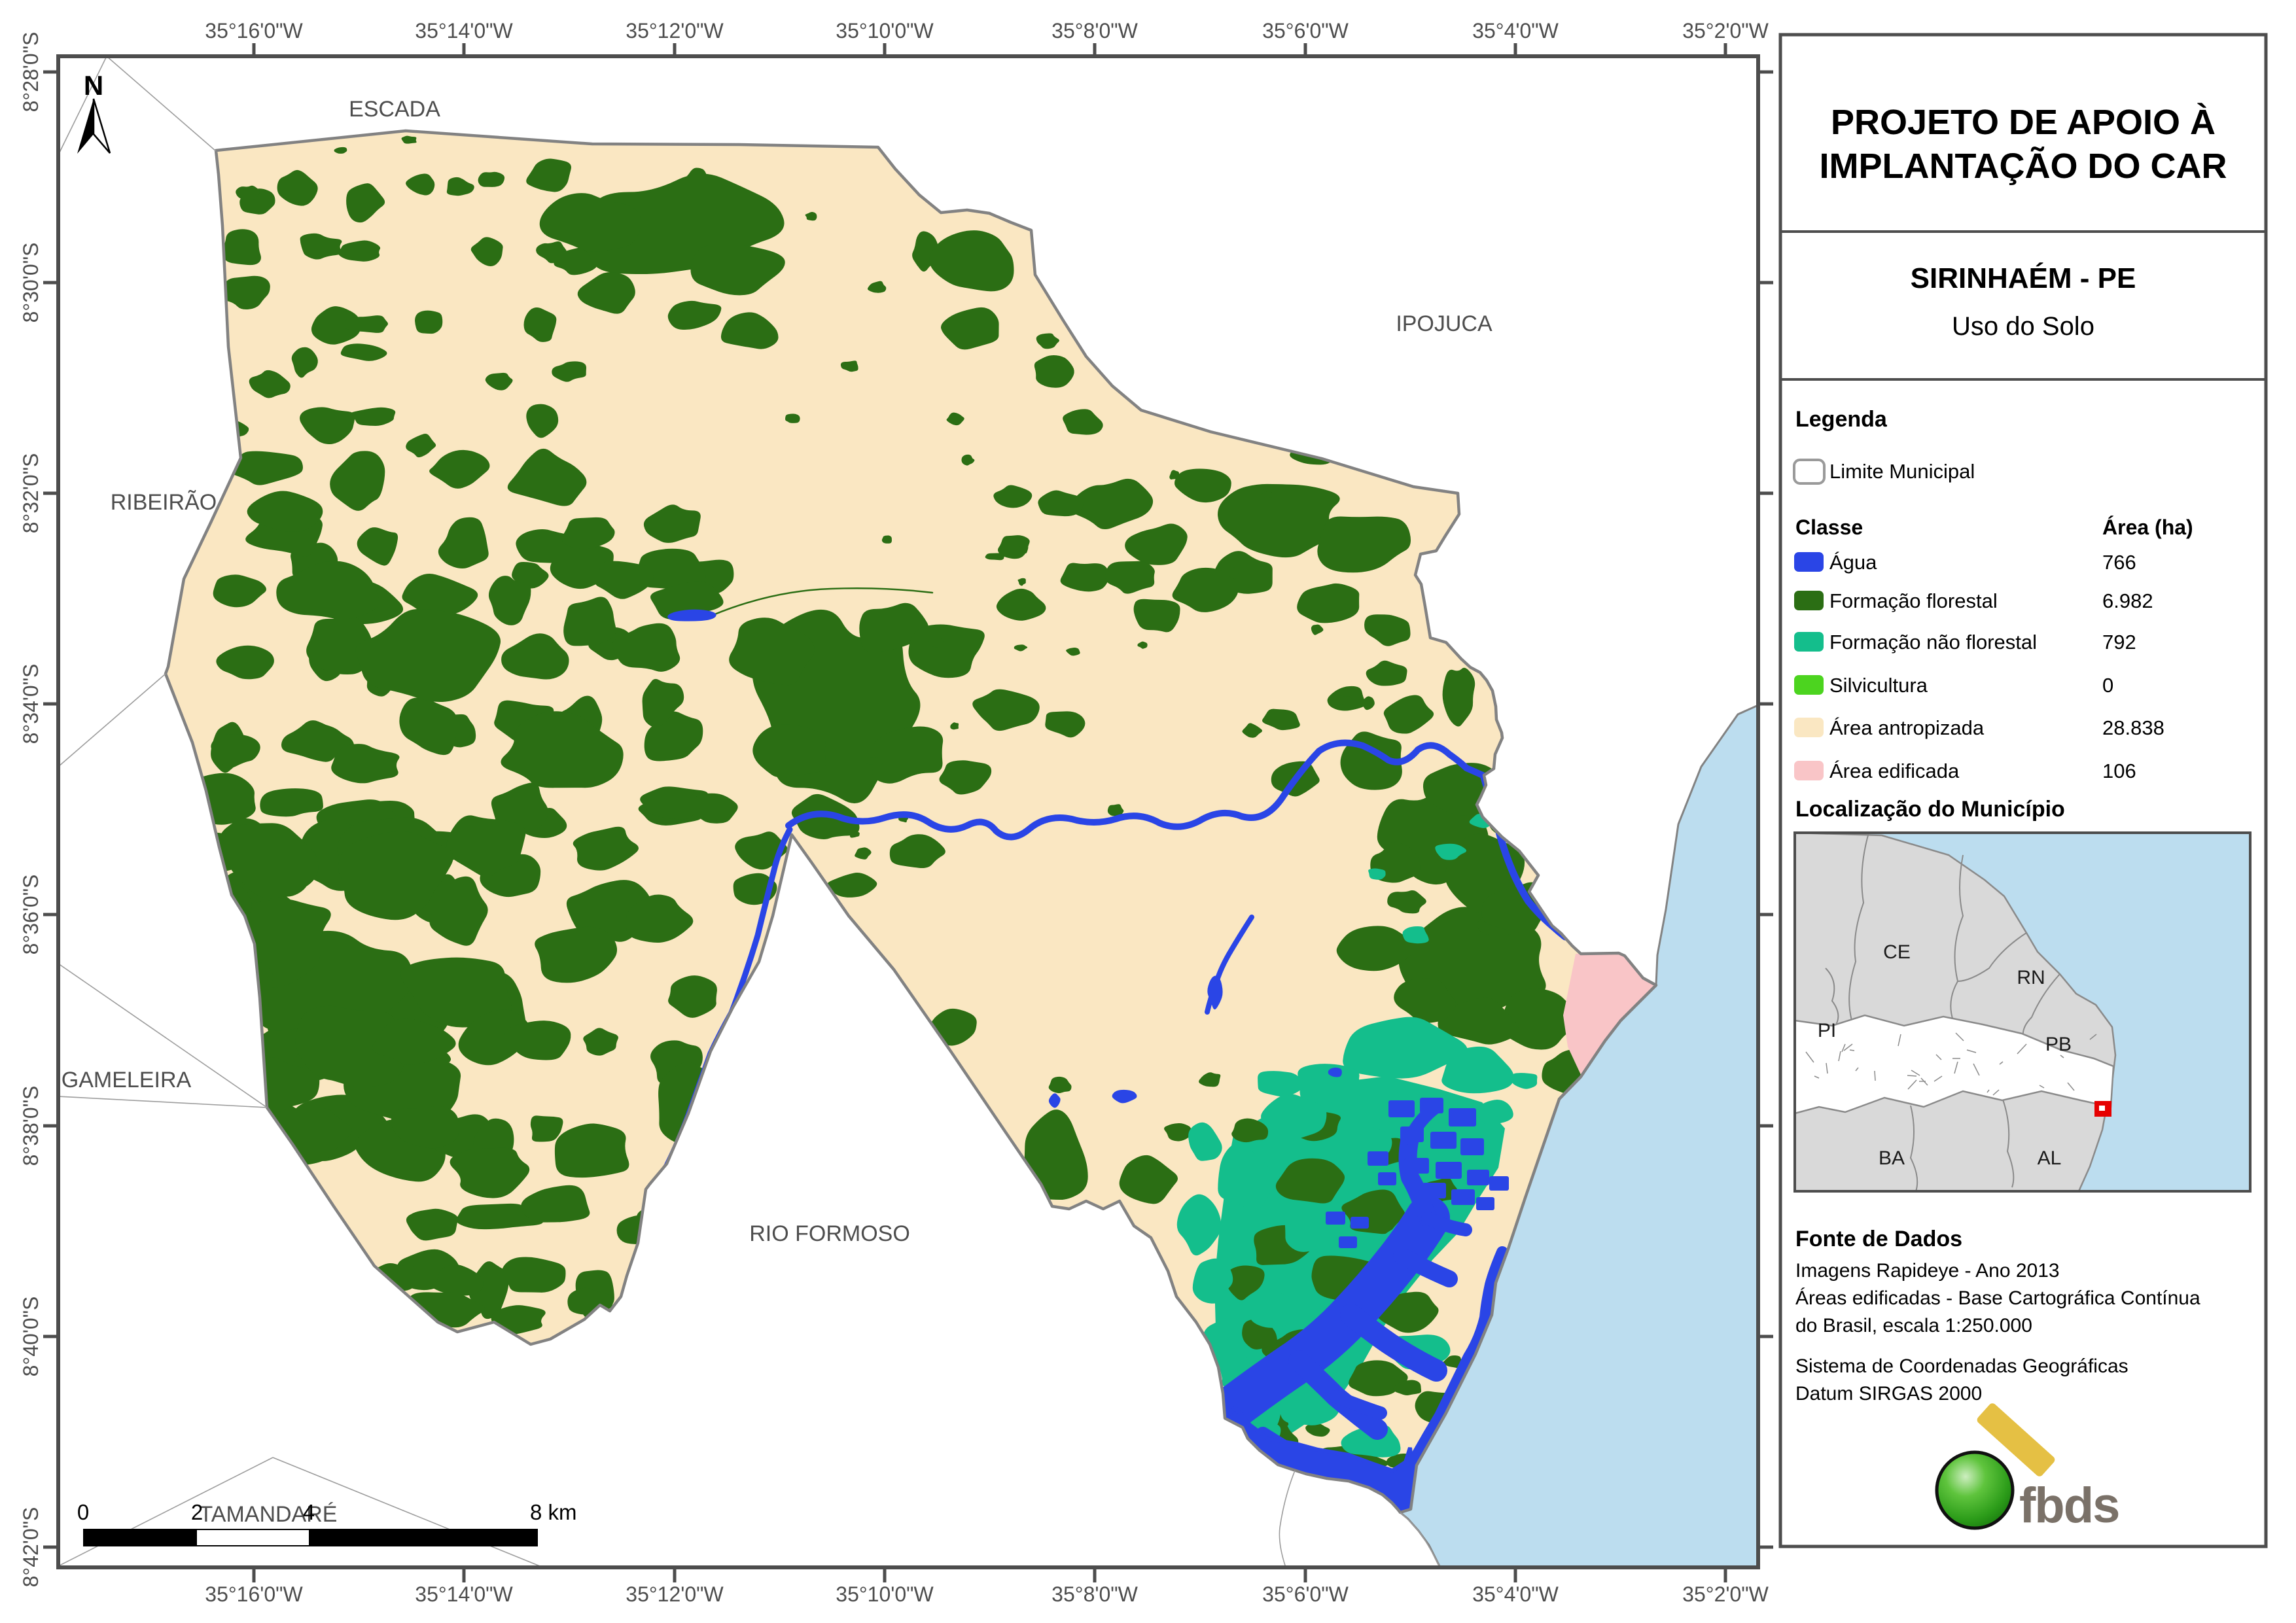 This screenshot has height=1623, width=2296. I want to click on svg-text: RN, so click(2031, 978).